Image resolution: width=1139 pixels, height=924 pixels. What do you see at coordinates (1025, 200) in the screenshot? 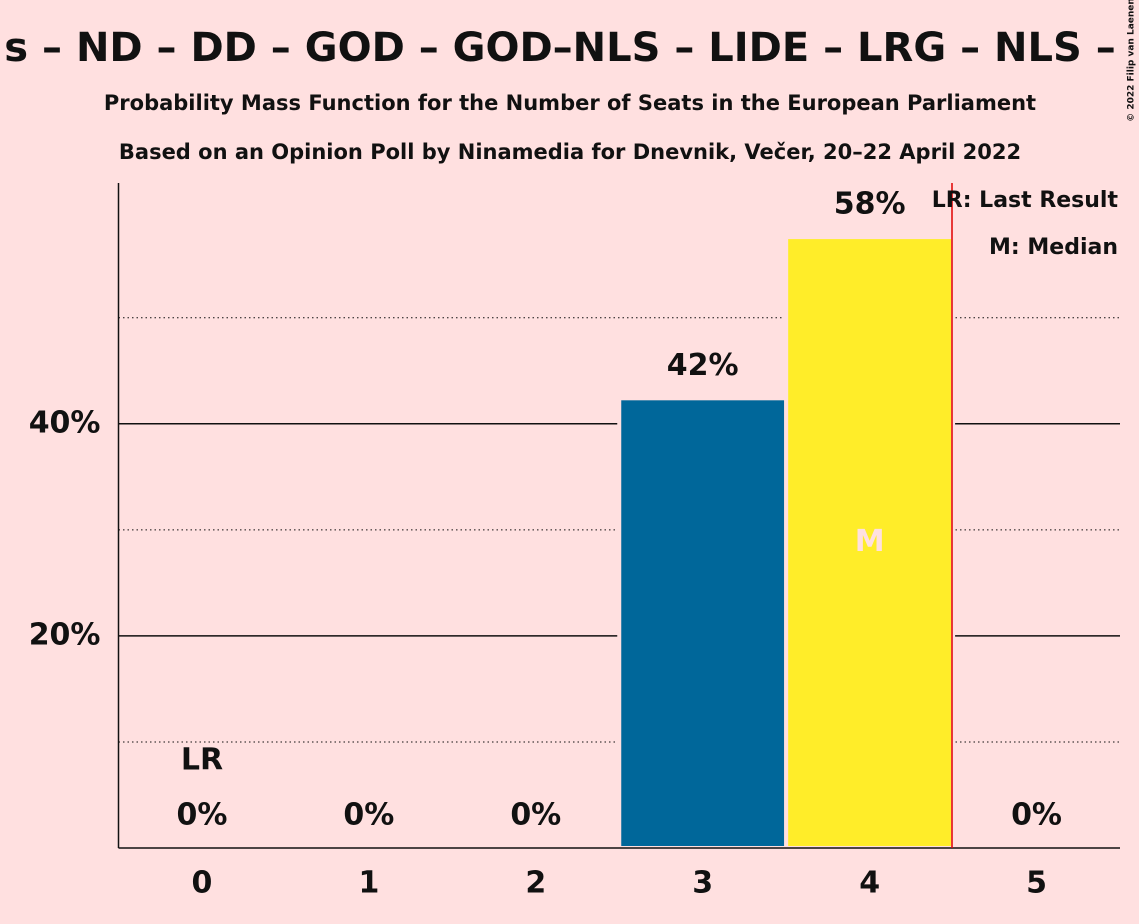
I see `legend-entry: LR: Last Result` at bounding box center [1025, 200].